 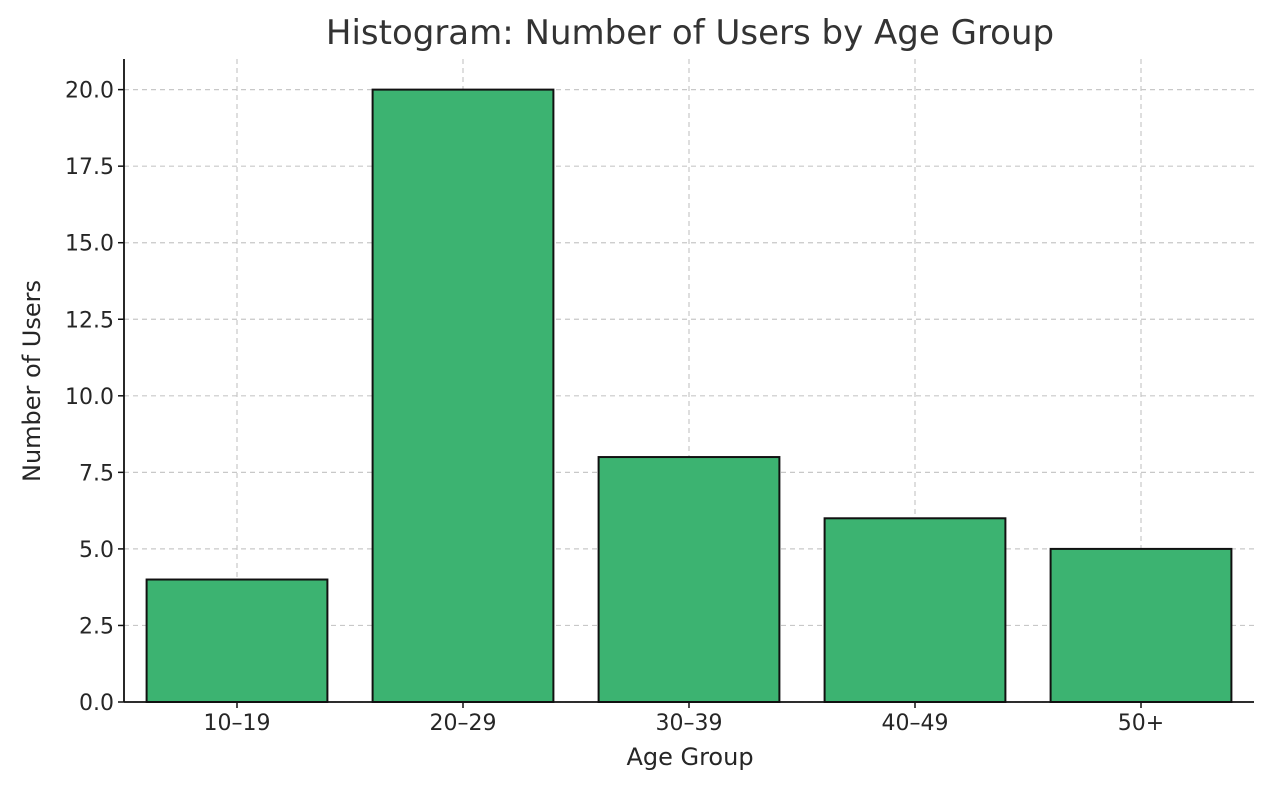 I want to click on x-tick-label: 50+, so click(x=1141, y=723).